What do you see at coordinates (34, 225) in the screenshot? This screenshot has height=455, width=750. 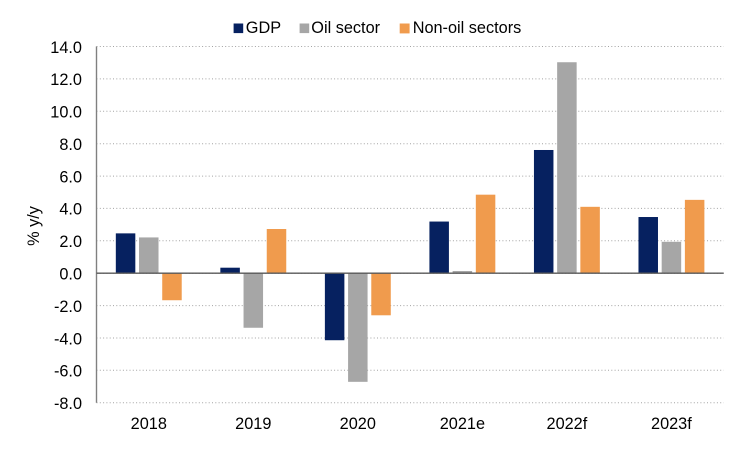 I see `svg-text: % y/y` at bounding box center [34, 225].